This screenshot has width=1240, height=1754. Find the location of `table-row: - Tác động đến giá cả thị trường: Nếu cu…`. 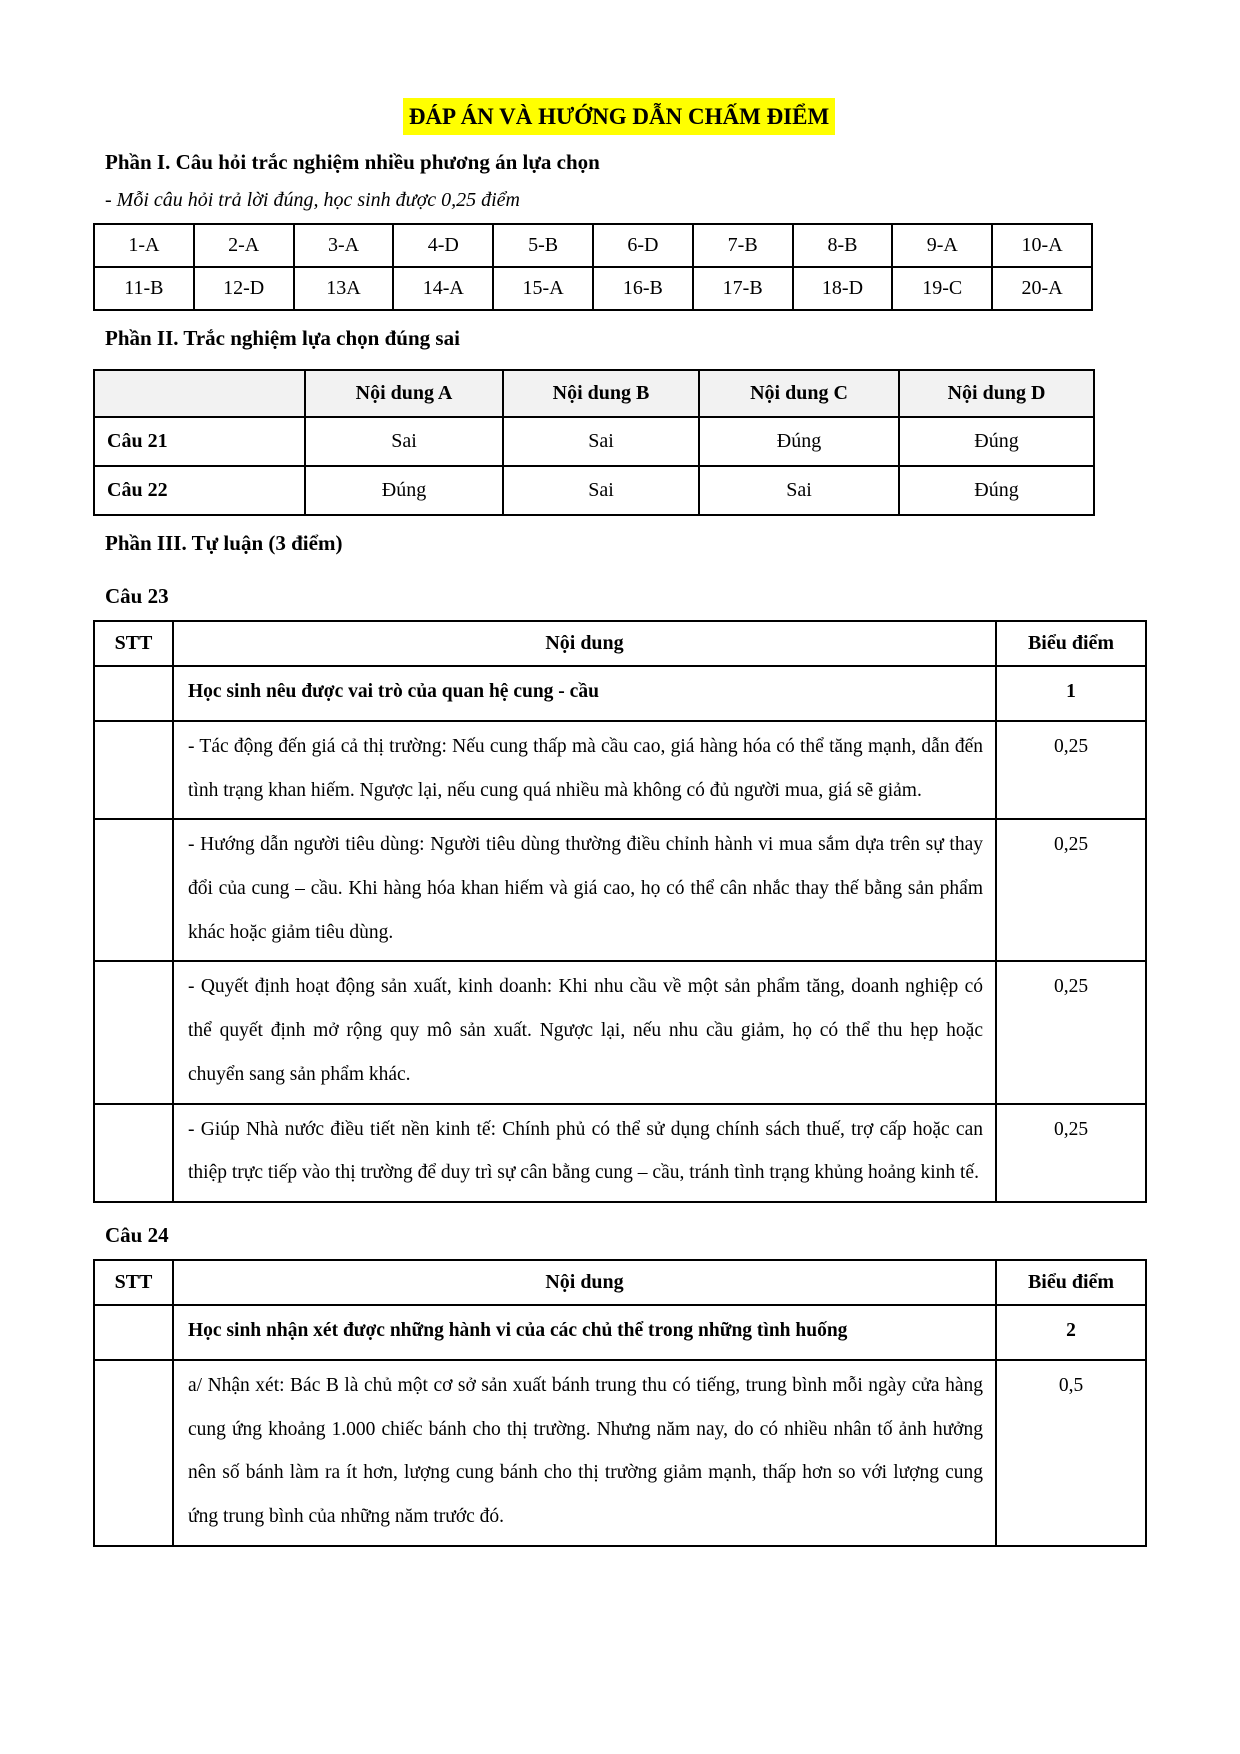

table-row: - Tác động đến giá cả thị trường: Nếu cu… is located at coordinates (620, 770).